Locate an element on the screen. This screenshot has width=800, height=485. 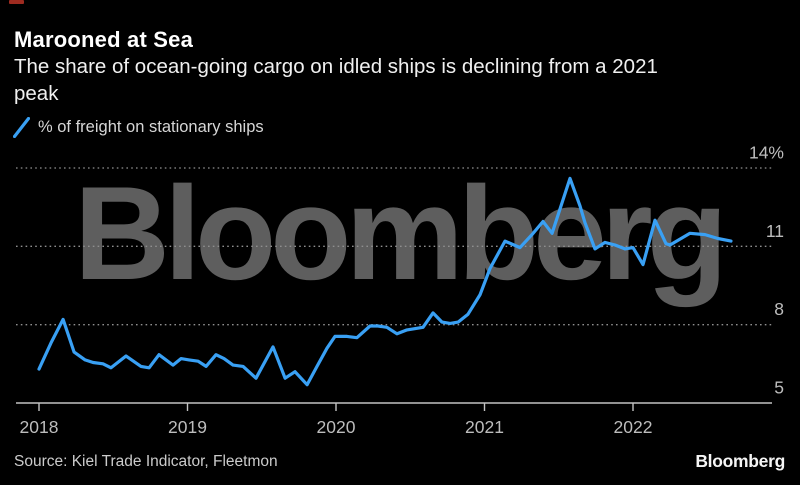
x-axis-label-2018: 2018 is located at coordinates (39, 427).